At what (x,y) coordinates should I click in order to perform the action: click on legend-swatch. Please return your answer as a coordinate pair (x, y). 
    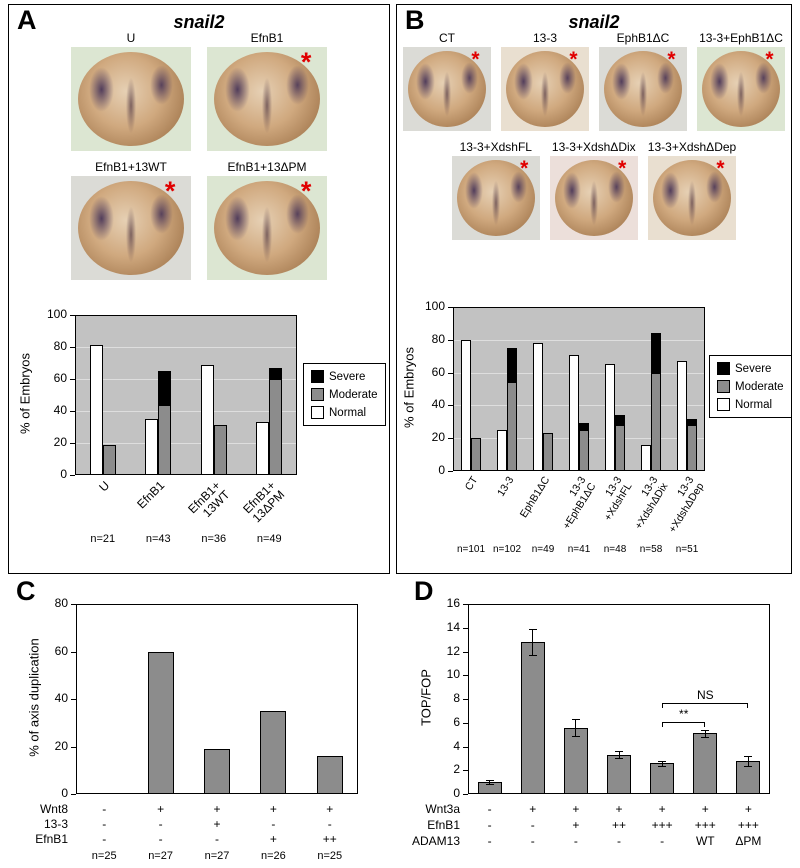
    Looking at the image, I should click on (723, 368).